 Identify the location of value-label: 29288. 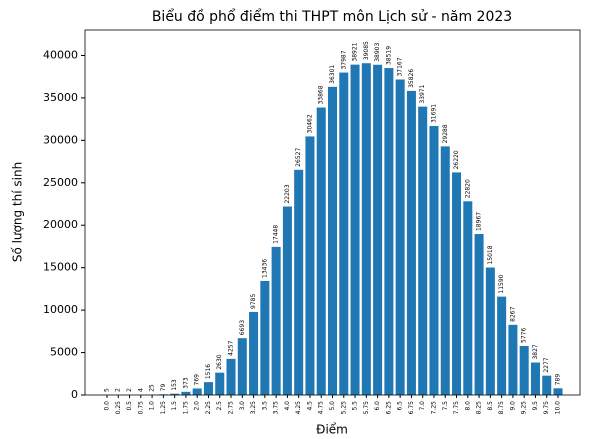
(445, 133).